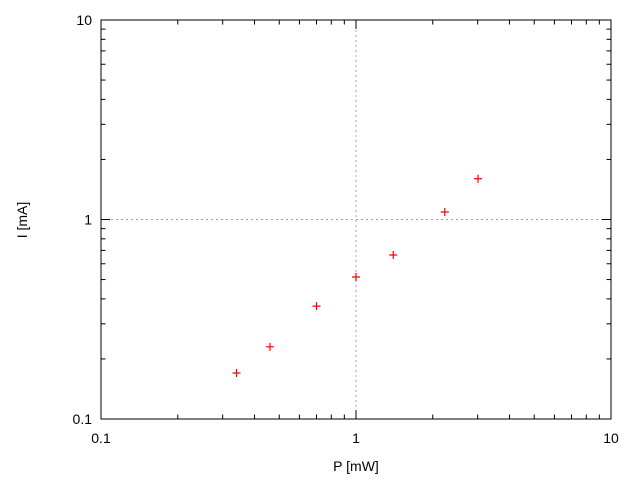 The height and width of the screenshot is (480, 640). Describe the element at coordinates (22, 220) in the screenshot. I see `y-axis-label: I [mA]` at that location.